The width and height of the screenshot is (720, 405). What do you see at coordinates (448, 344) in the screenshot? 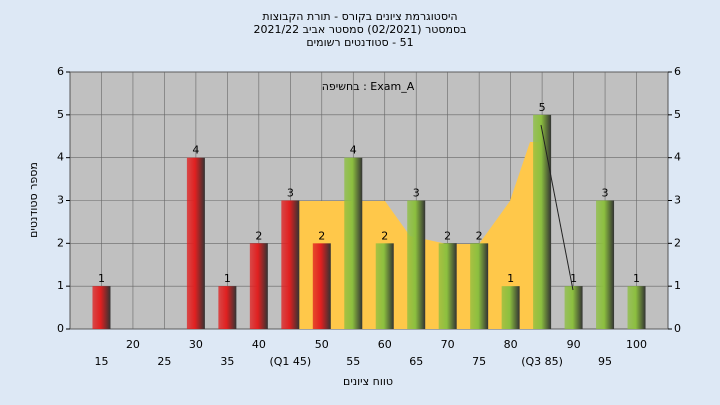
I see `x-tick-label: 70` at bounding box center [448, 344].